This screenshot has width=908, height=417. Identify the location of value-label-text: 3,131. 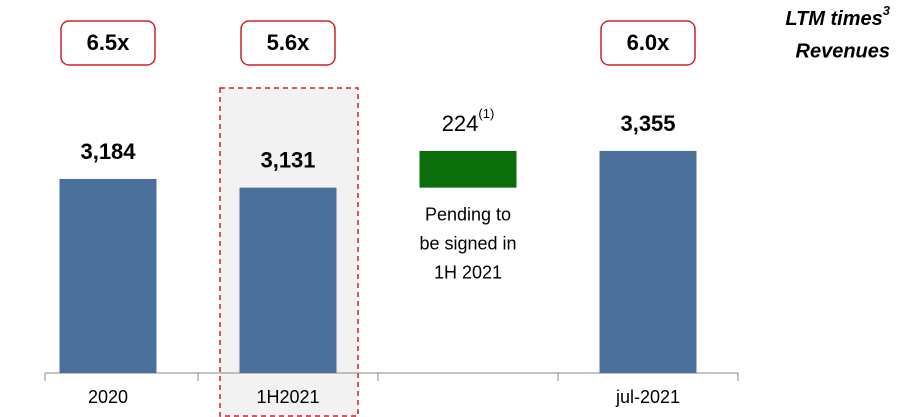
(287, 159).